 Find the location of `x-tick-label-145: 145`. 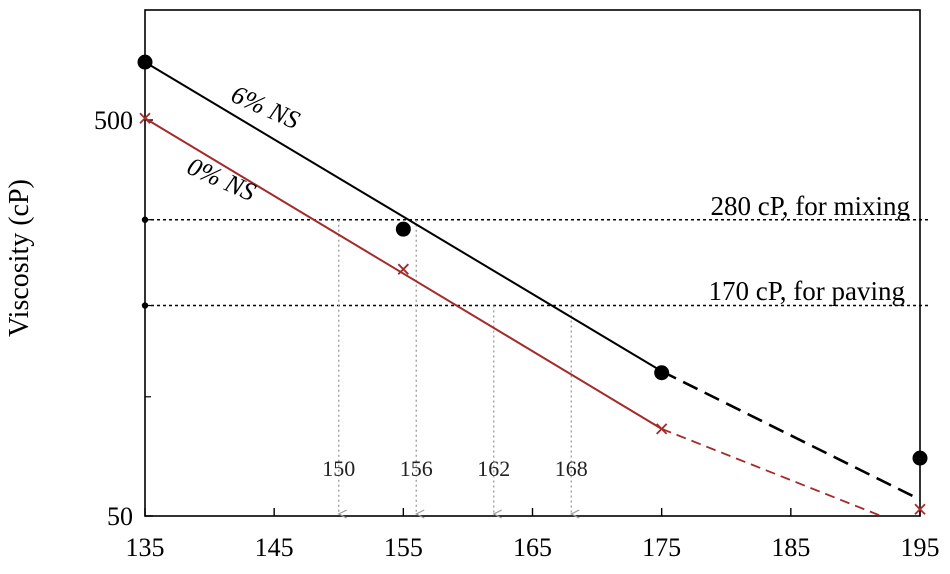

x-tick-label-145: 145 is located at coordinates (274, 547).